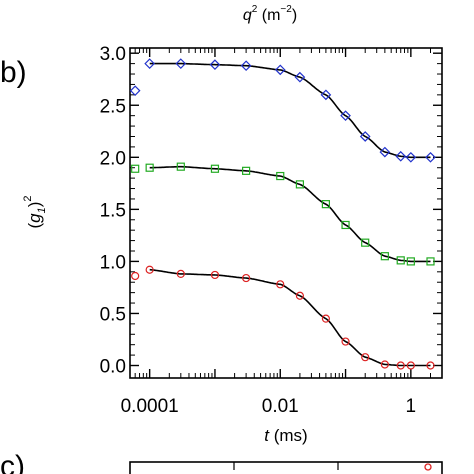  What do you see at coordinates (13, 72) in the screenshot?
I see `panel-b-label: b)` at bounding box center [13, 72].